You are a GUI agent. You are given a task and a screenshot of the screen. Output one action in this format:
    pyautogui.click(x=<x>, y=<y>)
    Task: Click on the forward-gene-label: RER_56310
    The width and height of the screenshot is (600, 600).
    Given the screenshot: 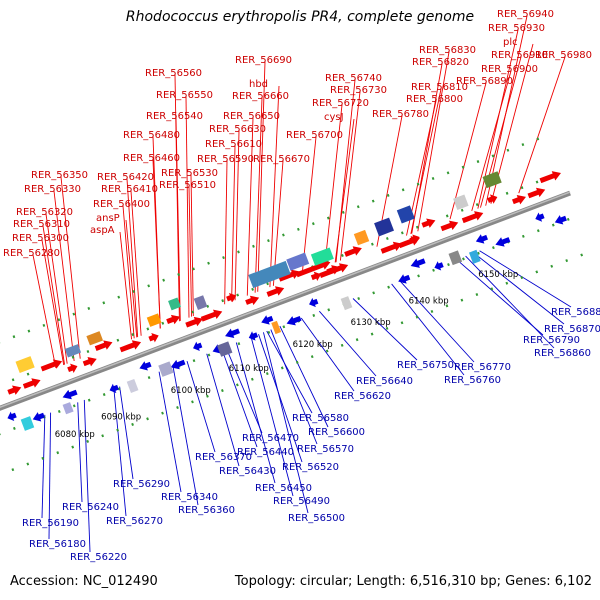 What is the action you would take?
    pyautogui.click(x=41, y=224)
    